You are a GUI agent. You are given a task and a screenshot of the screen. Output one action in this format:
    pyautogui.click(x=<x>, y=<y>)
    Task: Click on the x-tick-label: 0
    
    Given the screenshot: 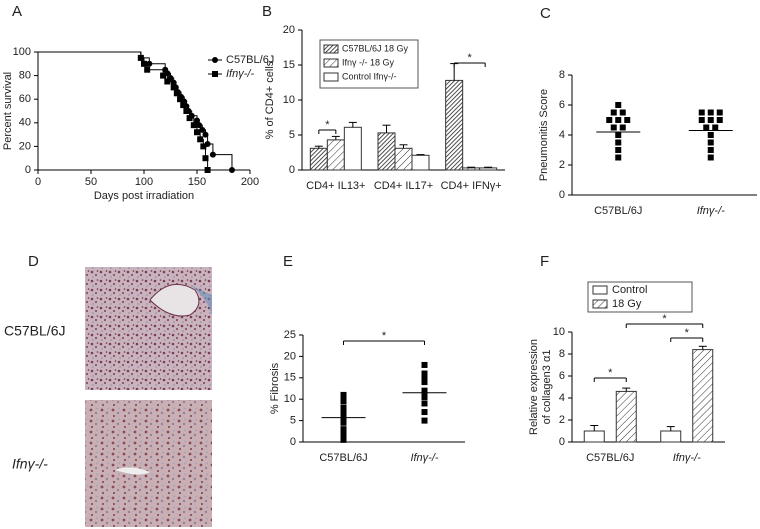 What is the action you would take?
    pyautogui.click(x=38, y=182)
    